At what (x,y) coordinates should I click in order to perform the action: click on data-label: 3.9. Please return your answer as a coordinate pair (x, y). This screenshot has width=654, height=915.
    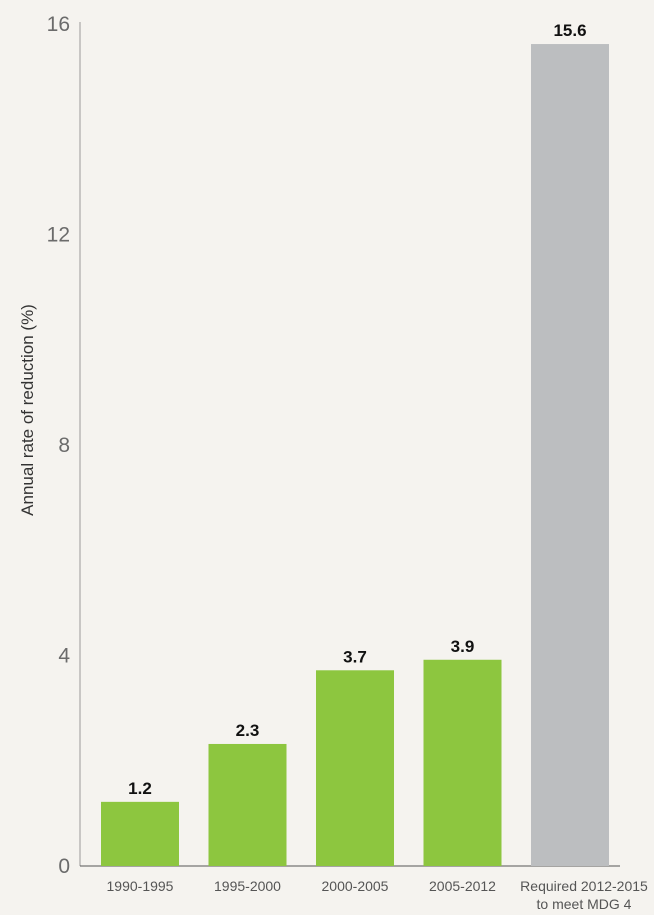
    Looking at the image, I should click on (463, 646).